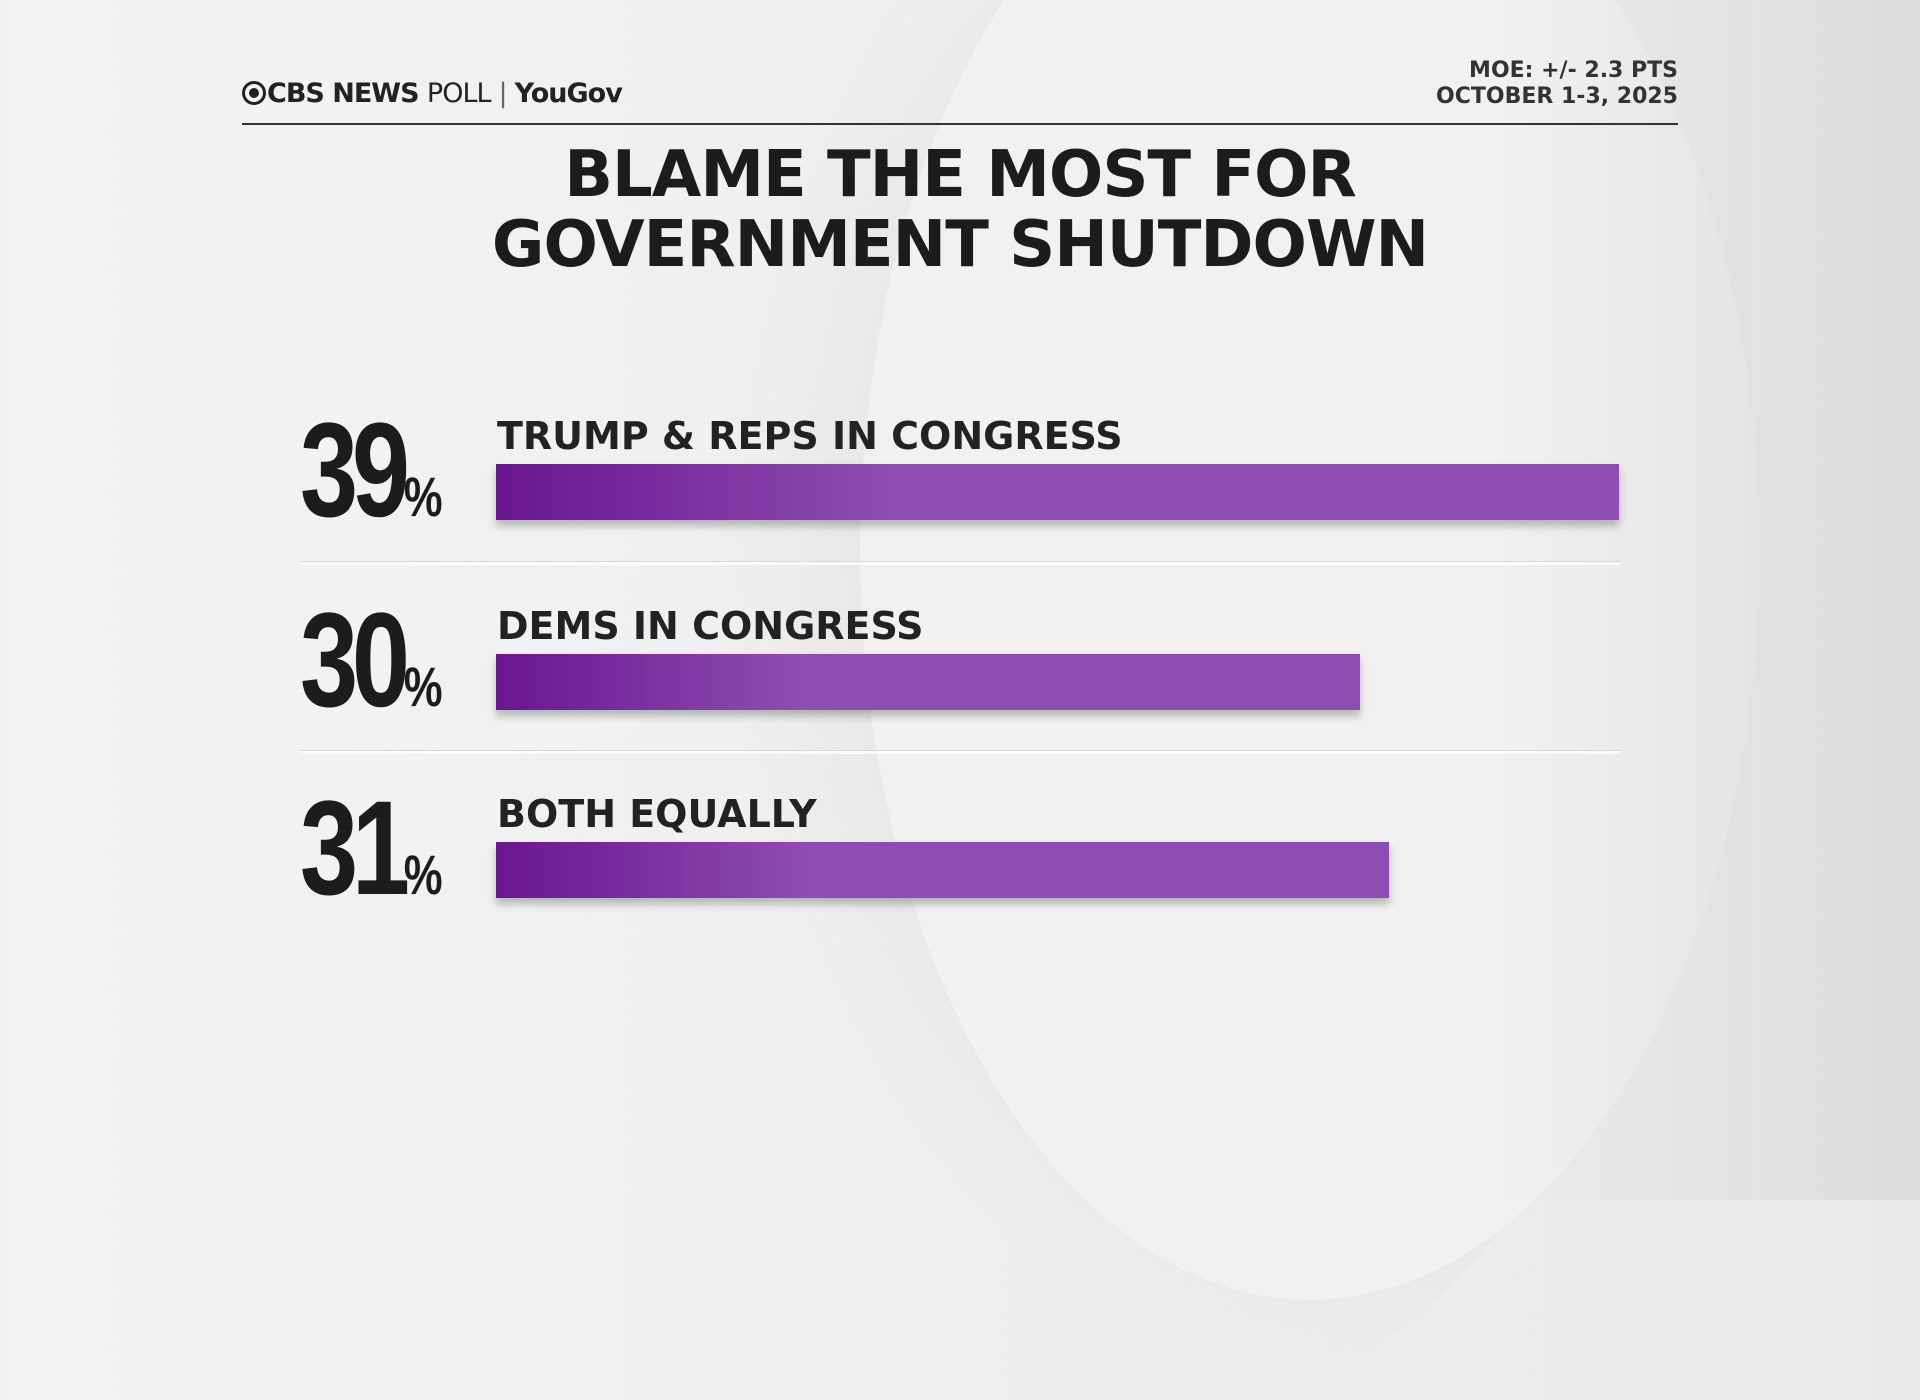  What do you see at coordinates (657, 814) in the screenshot?
I see `category-label: BOTH EQUALLY` at bounding box center [657, 814].